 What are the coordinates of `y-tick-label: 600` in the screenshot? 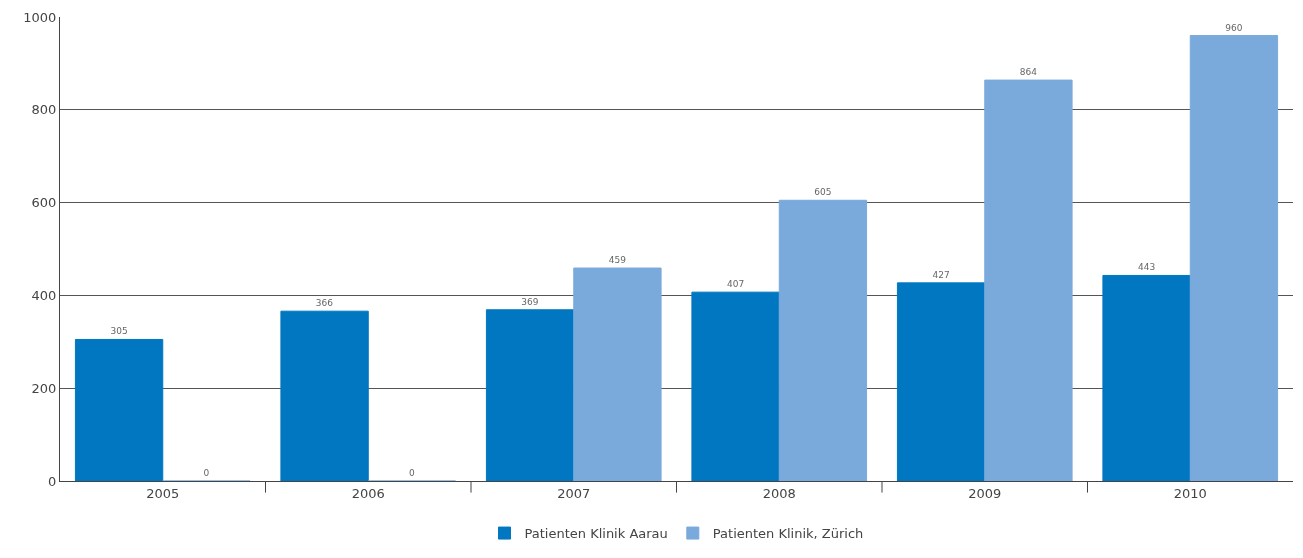 It's located at (44, 203).